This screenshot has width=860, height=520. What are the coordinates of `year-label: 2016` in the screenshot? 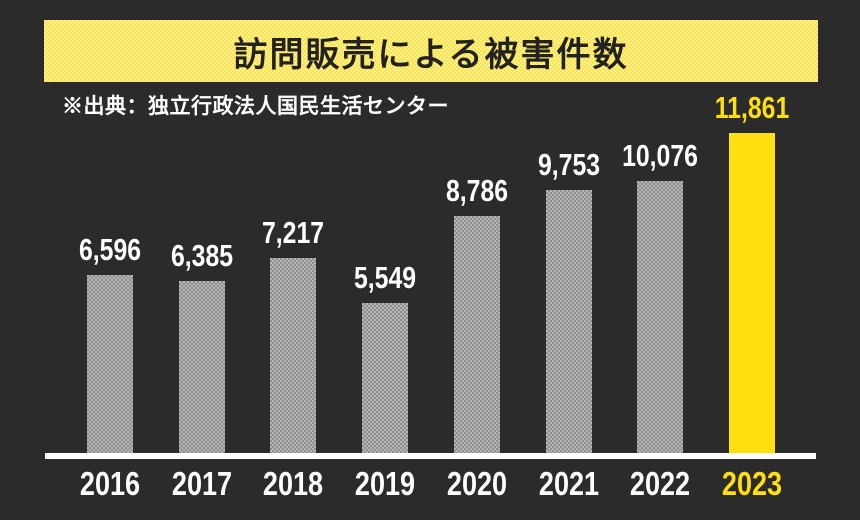 It's located at (110, 483).